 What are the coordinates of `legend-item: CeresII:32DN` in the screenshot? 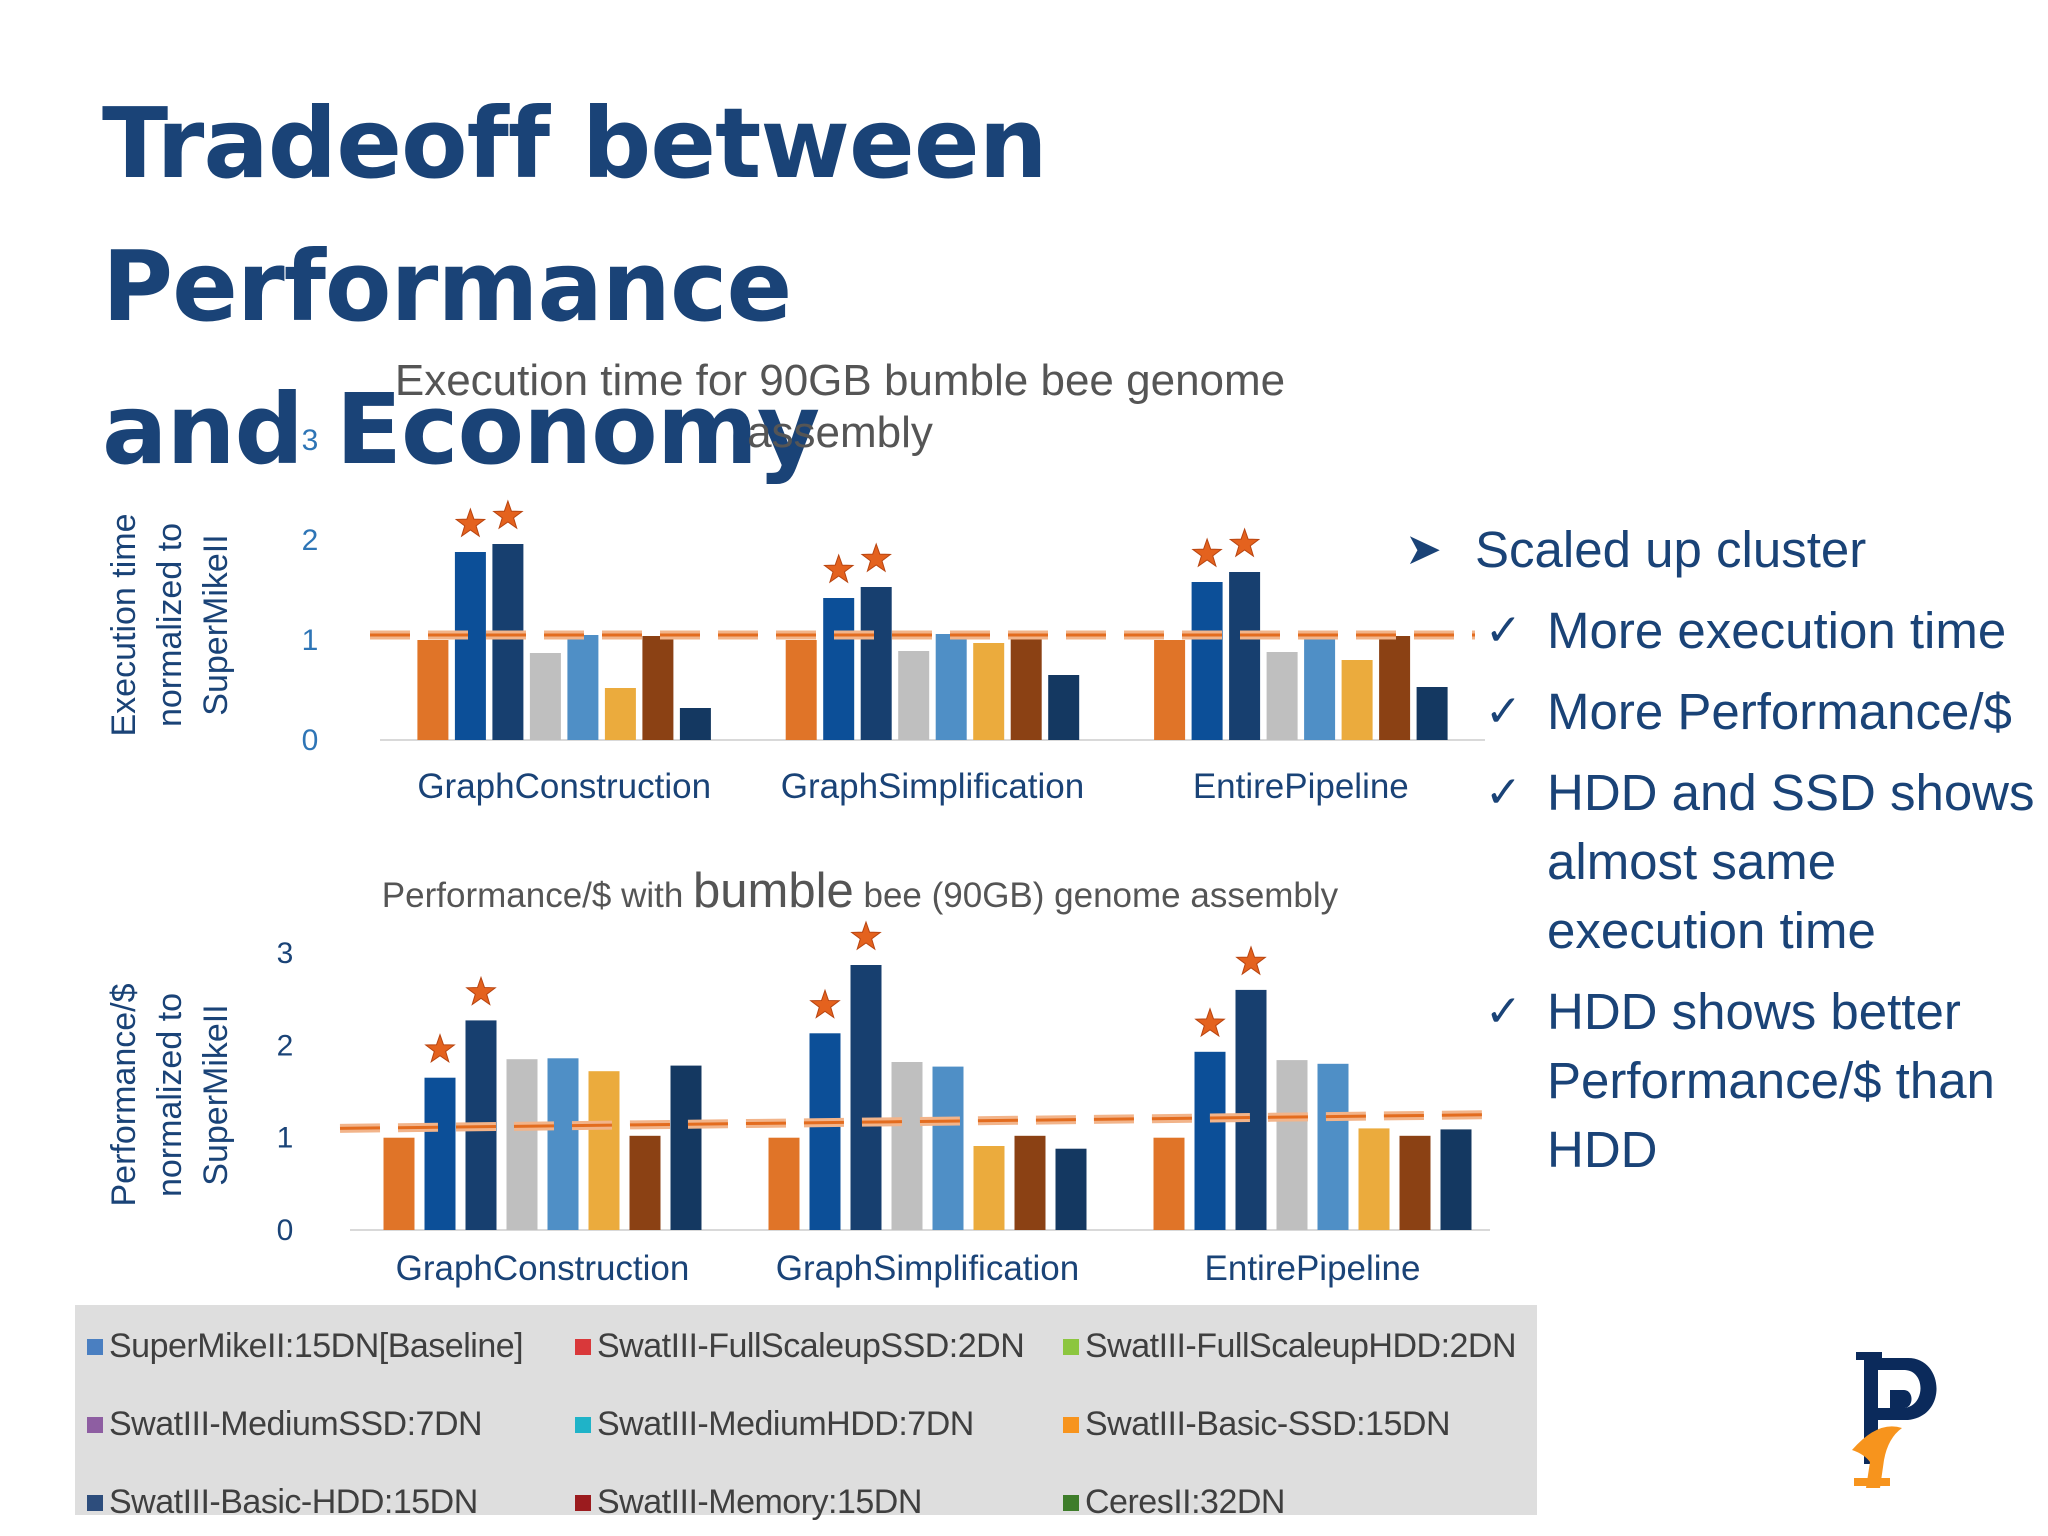 It's located at (1174, 1502).